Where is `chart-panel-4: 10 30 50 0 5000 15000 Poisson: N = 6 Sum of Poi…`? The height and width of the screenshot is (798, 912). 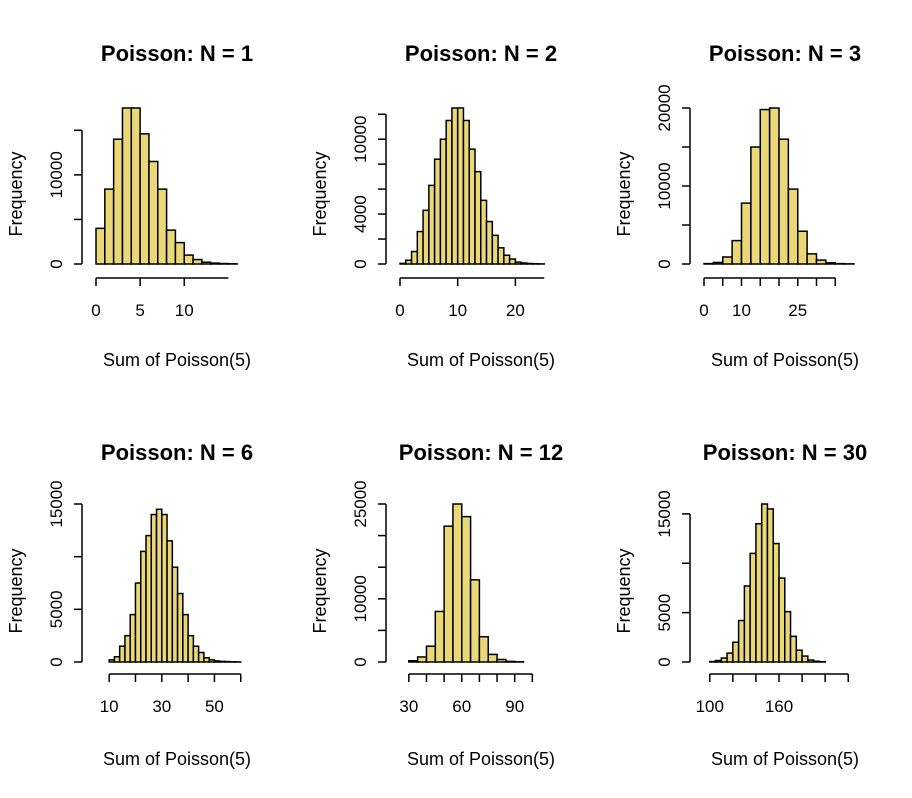
chart-panel-4: 10 30 50 0 5000 15000 Poisson: N = 6 Sum of Poi… is located at coordinates (129, 604).